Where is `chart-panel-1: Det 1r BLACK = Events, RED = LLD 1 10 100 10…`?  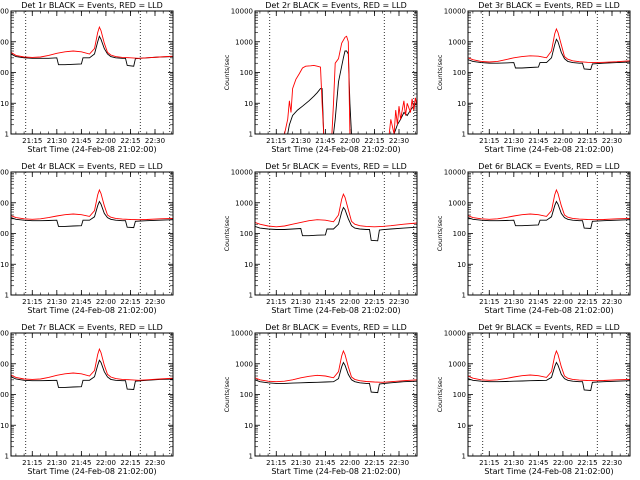 chart-panel-1: Det 1r BLACK = Events, RED = LLD 1 10 100 10… is located at coordinates (87, 77).